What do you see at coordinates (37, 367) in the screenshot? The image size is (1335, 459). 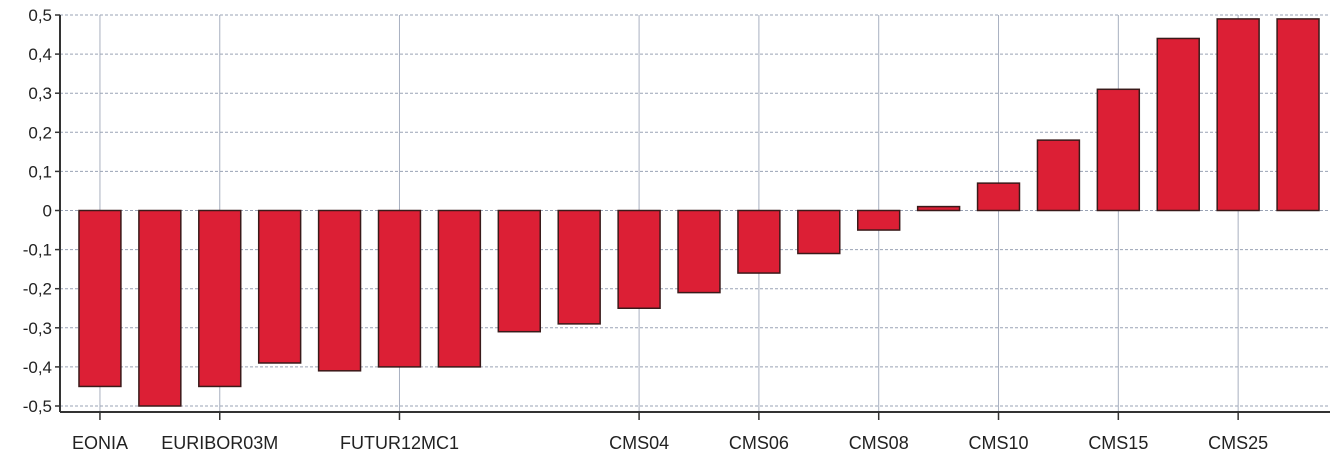 I see `y-tick-label: -0,4` at bounding box center [37, 367].